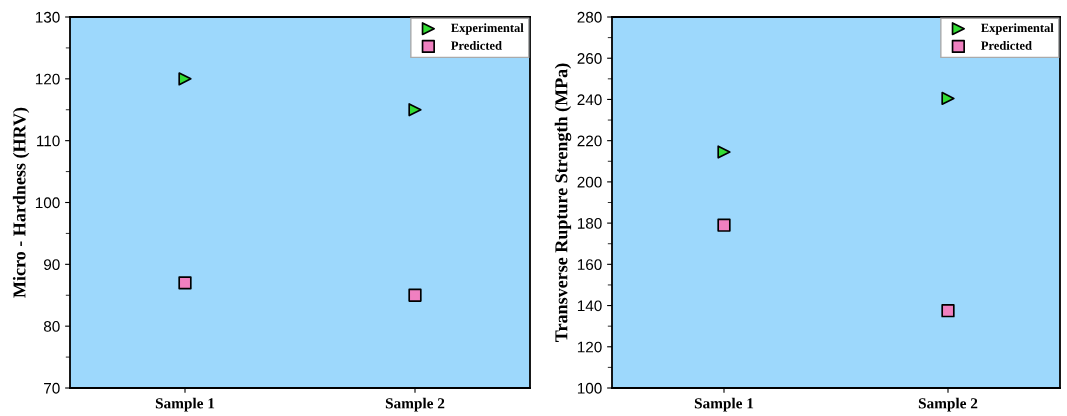 Image resolution: width=1067 pixels, height=416 pixels. I want to click on y-tick-label: 280, so click(589, 17).